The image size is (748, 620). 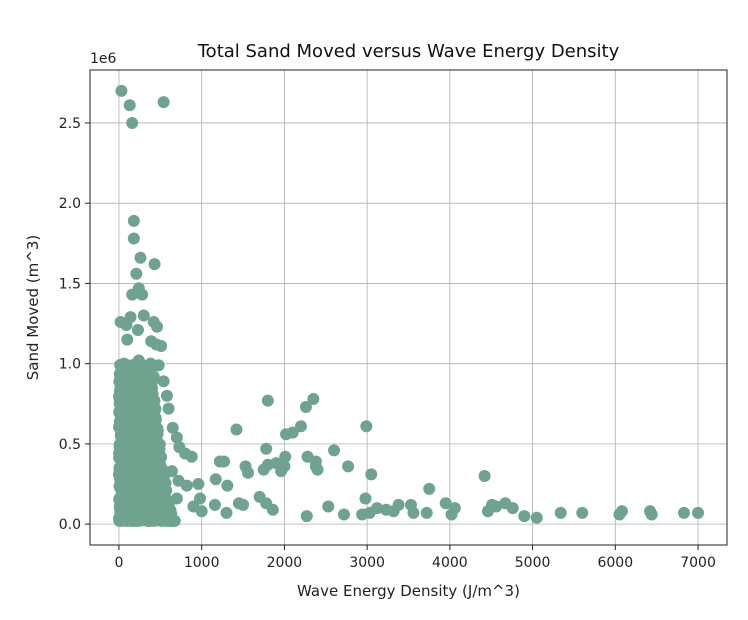 I want to click on x-axis-ticks: 0 1000 2000 3000 4000 5000 6000 7000, so click(x=415, y=558).